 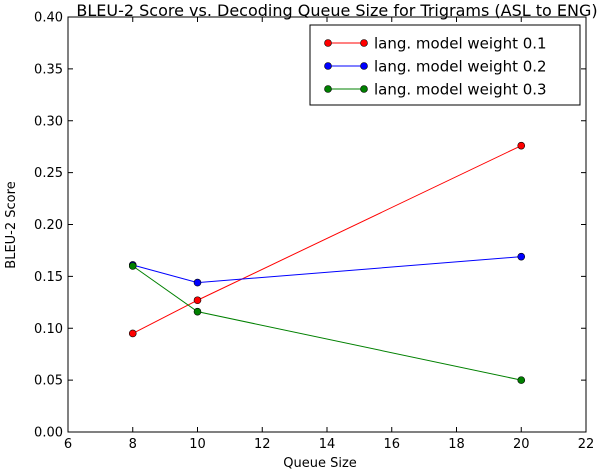 I want to click on legend-box, so click(x=445, y=65).